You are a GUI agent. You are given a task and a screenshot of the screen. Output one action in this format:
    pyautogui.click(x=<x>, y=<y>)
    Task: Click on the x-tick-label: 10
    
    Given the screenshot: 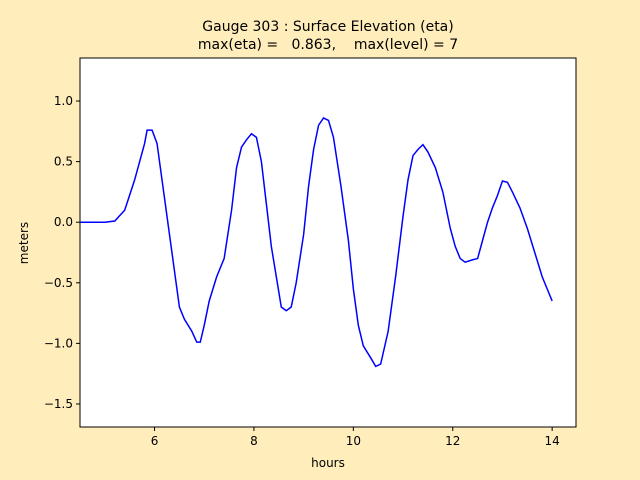 What is the action you would take?
    pyautogui.click(x=353, y=441)
    